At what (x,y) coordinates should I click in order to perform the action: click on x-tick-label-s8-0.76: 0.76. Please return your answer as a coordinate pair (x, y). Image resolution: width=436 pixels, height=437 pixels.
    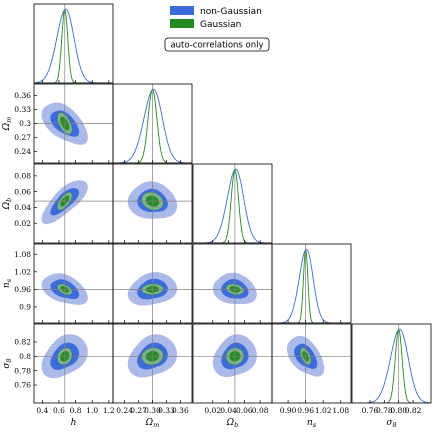
    Looking at the image, I should click on (370, 410).